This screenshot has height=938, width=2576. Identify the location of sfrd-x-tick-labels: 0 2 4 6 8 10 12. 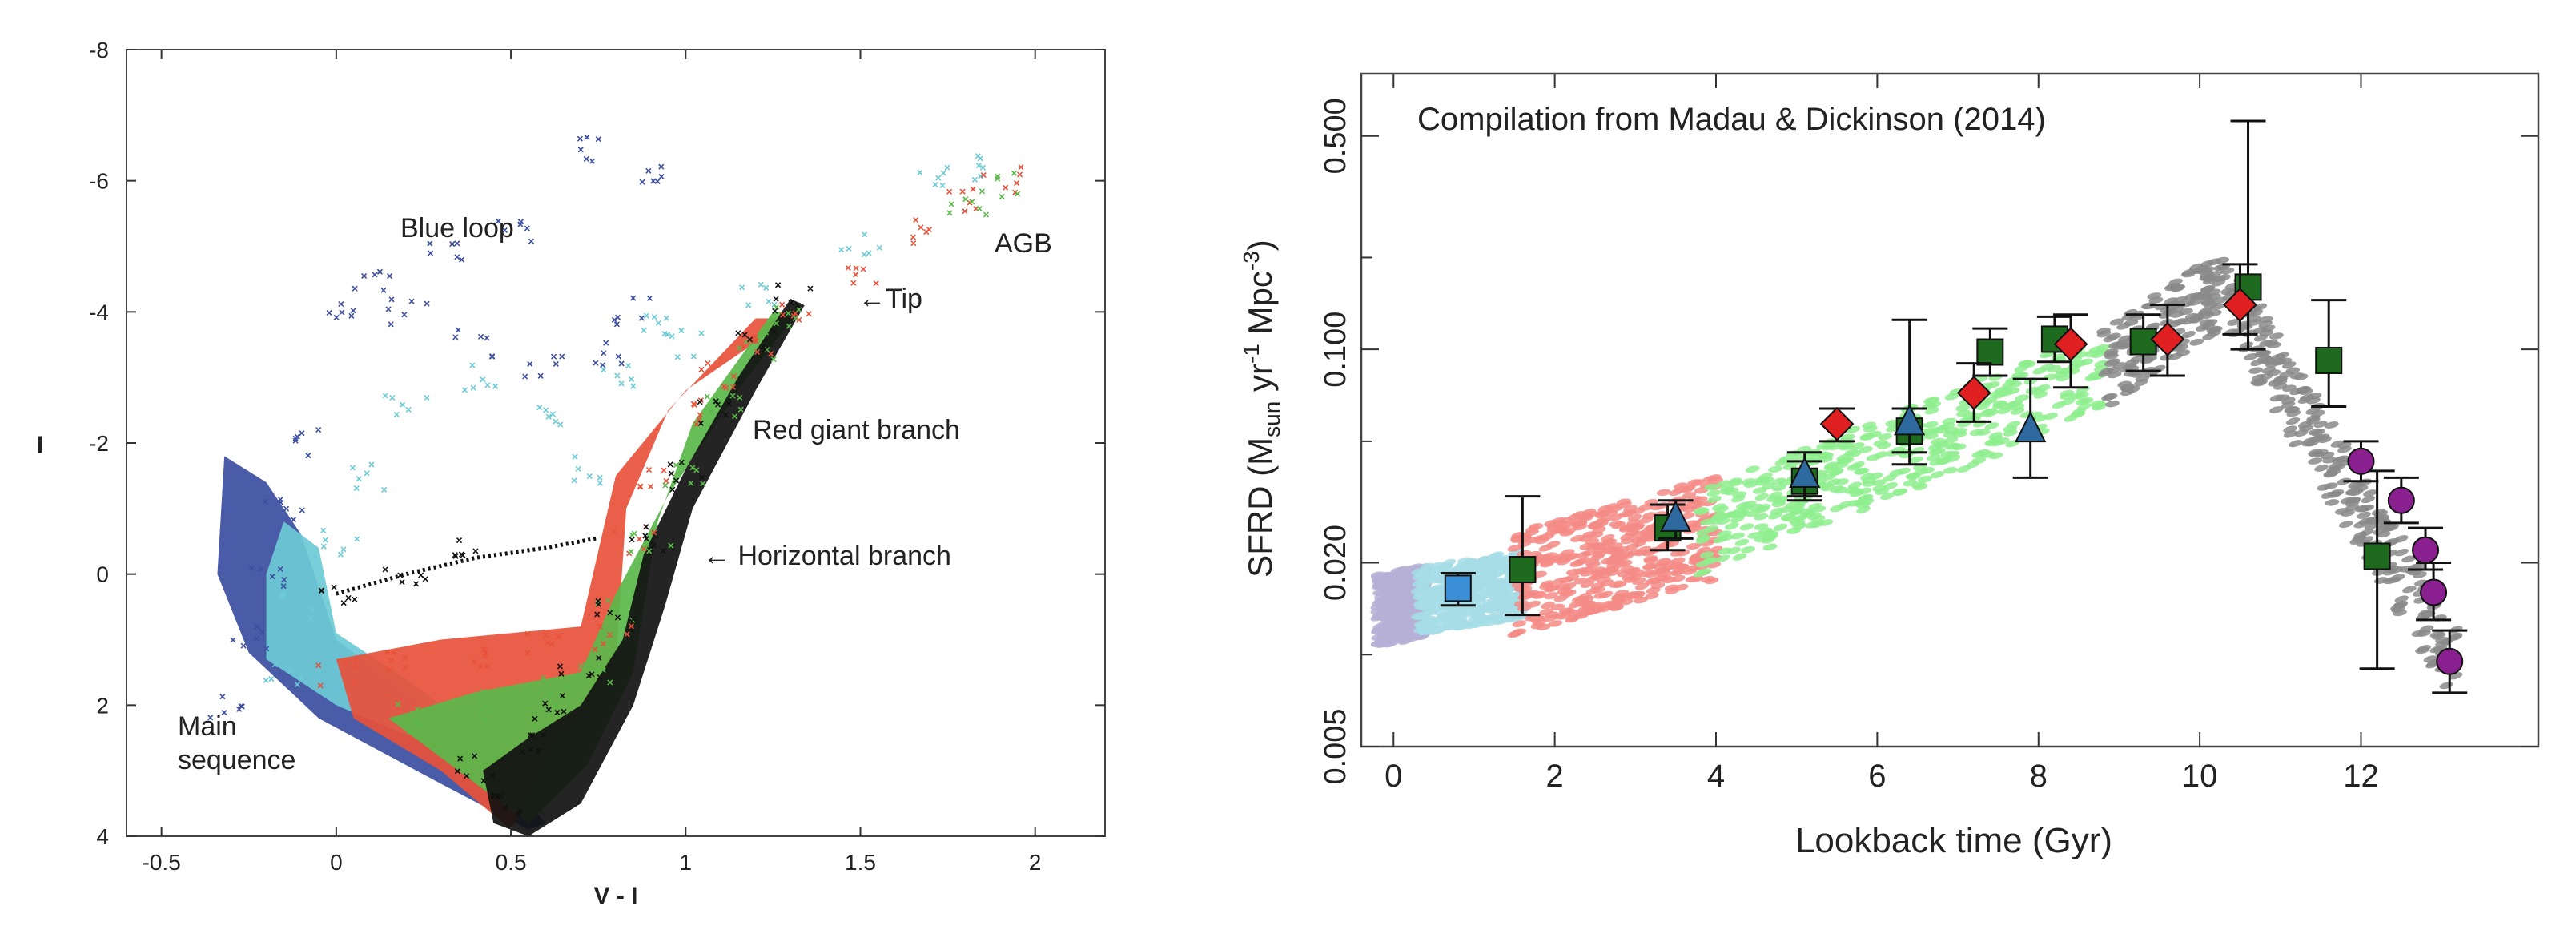
(1881, 777).